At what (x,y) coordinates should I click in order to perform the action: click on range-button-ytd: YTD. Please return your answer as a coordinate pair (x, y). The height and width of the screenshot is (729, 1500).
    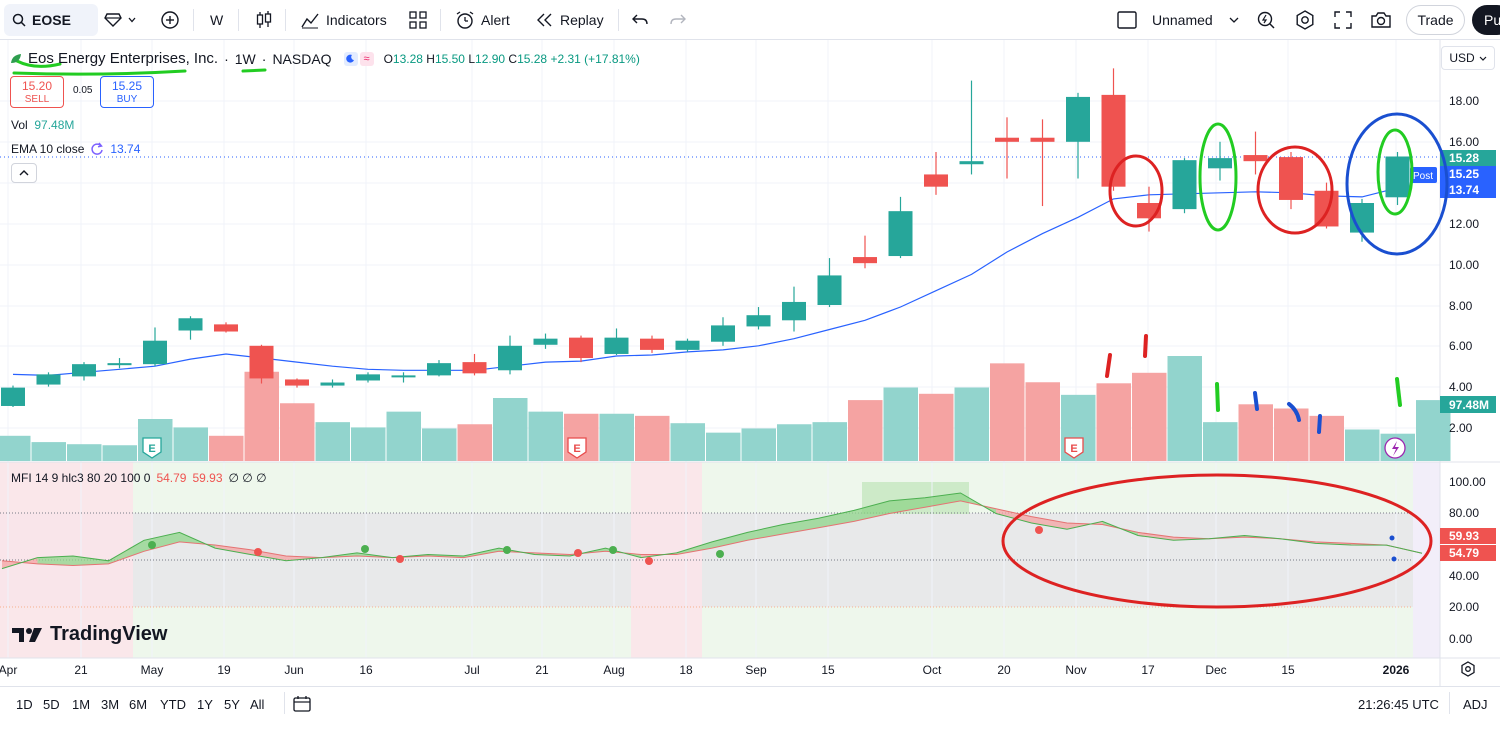
    Looking at the image, I should click on (173, 704).